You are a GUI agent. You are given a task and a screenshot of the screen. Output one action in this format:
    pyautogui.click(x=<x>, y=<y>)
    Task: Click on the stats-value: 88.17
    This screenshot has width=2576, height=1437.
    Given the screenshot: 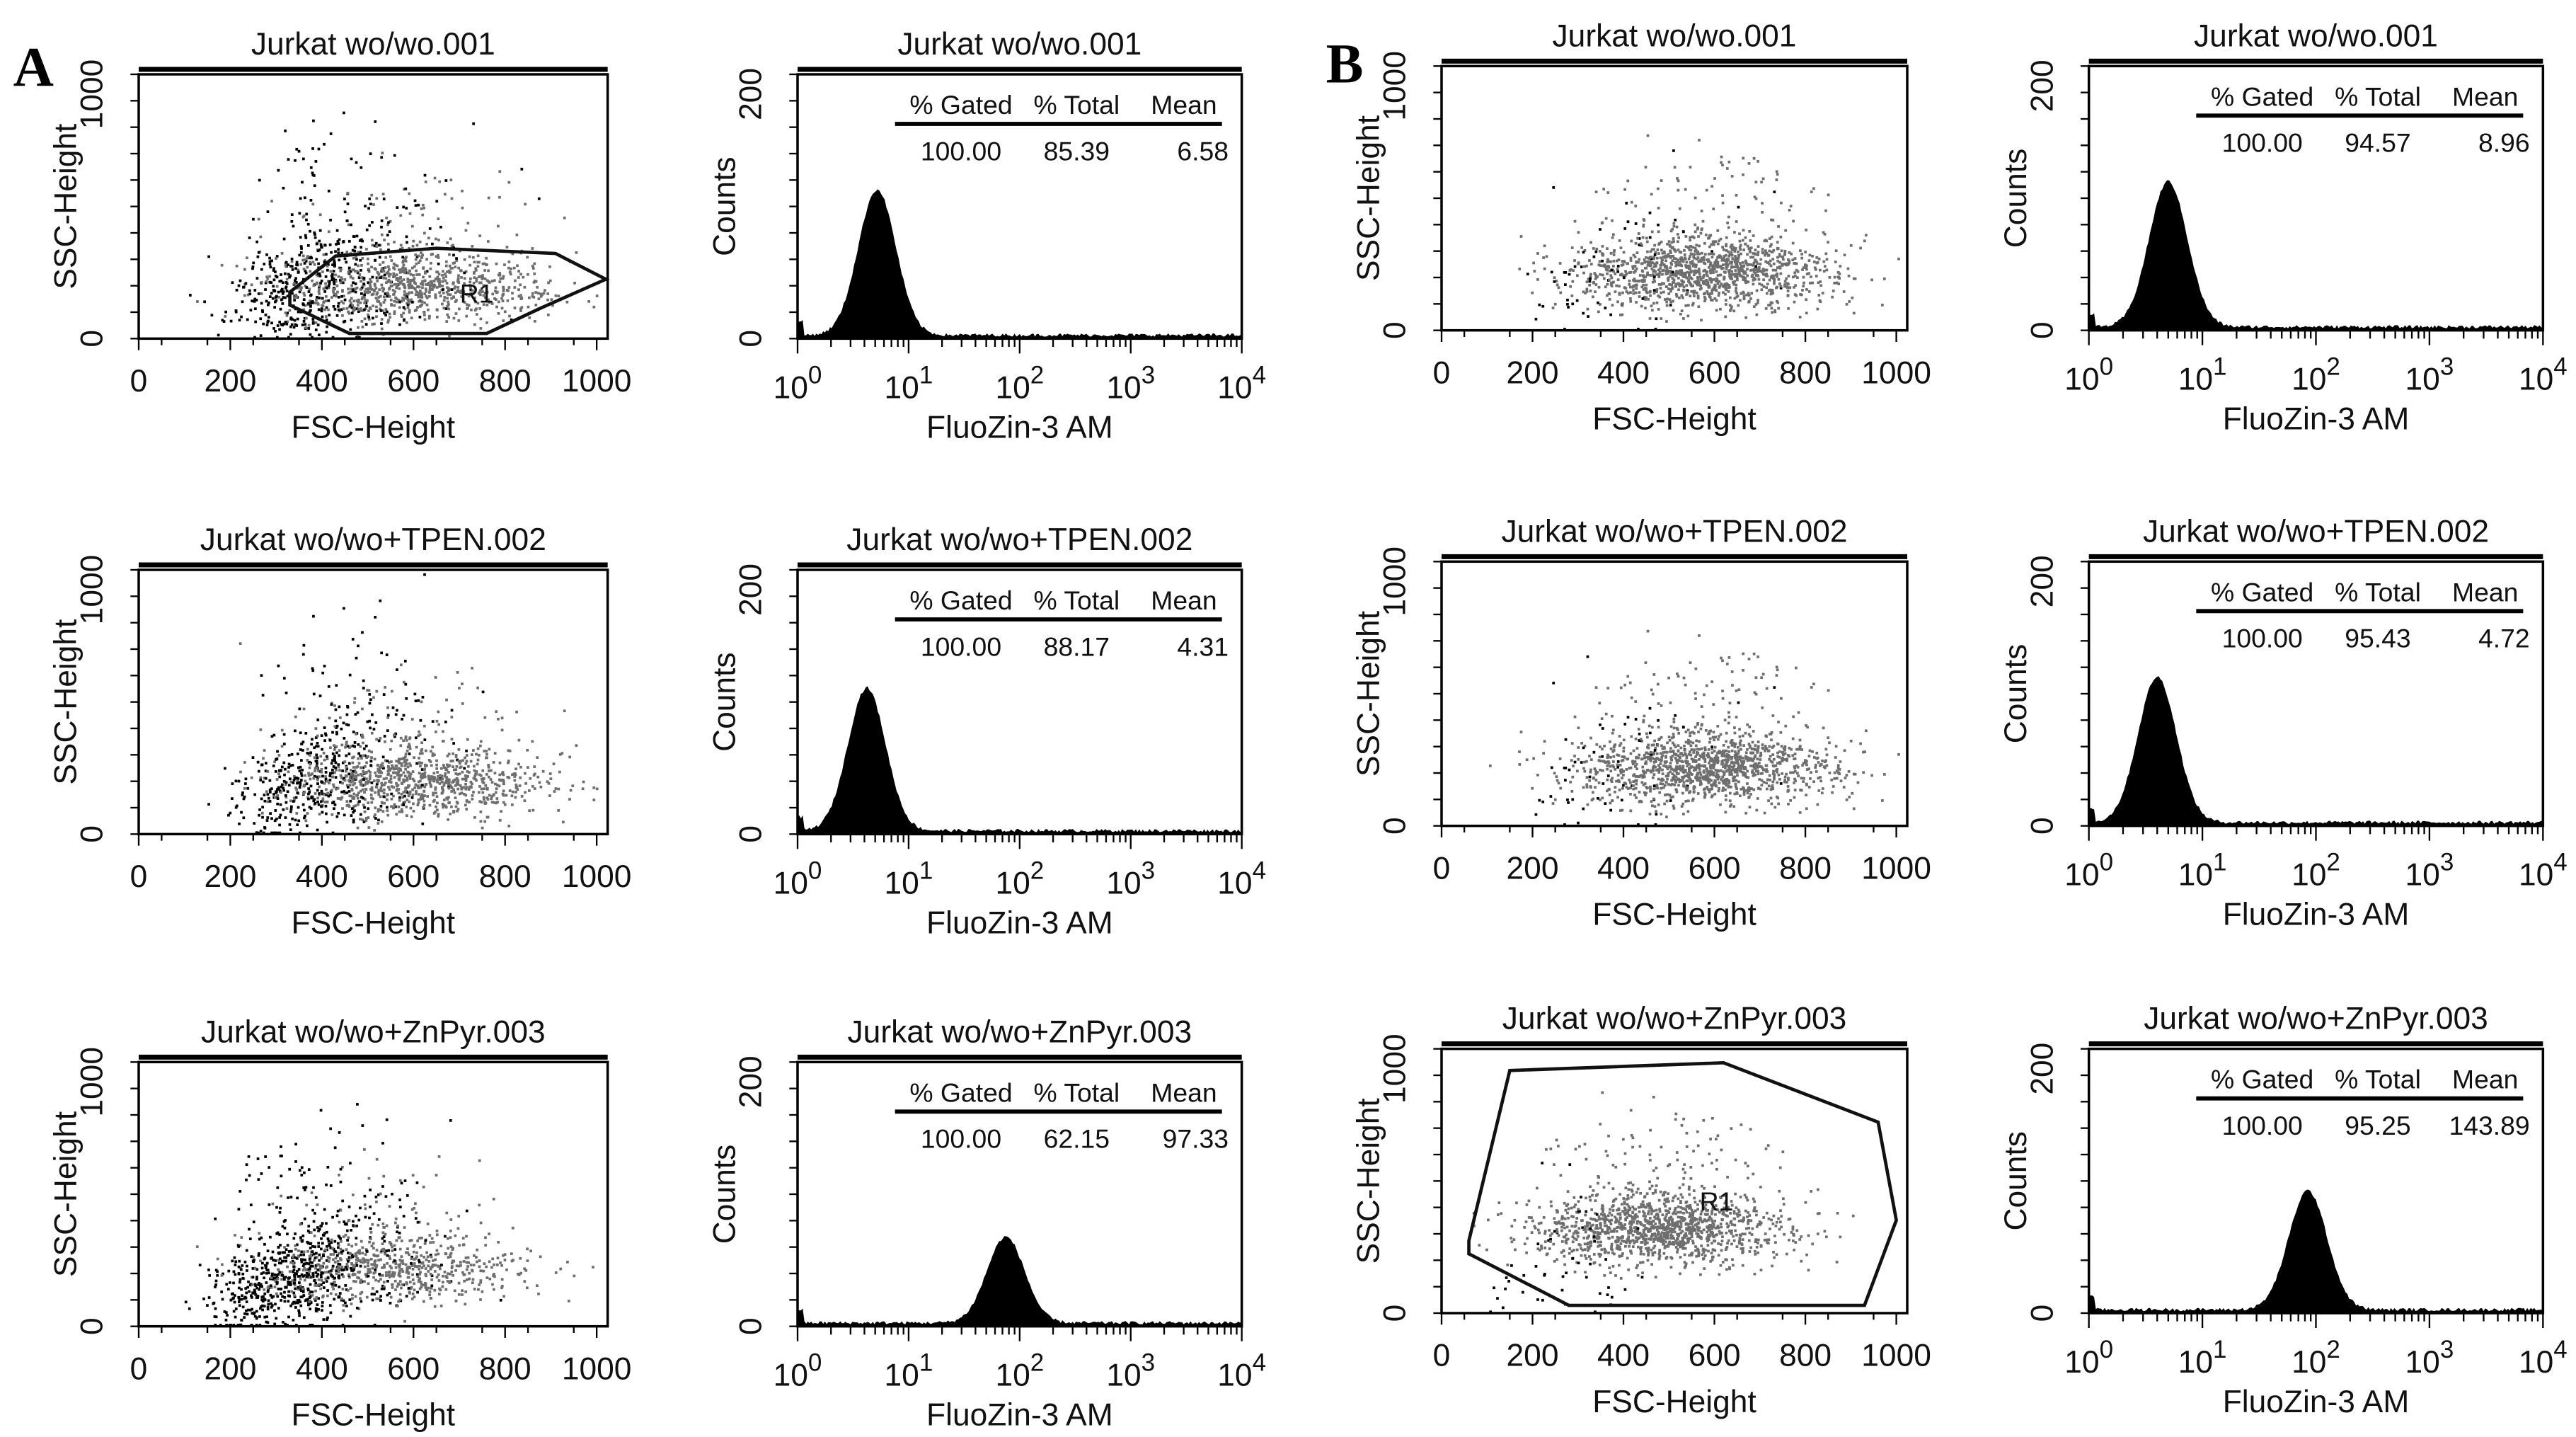 What is the action you would take?
    pyautogui.click(x=1077, y=646)
    